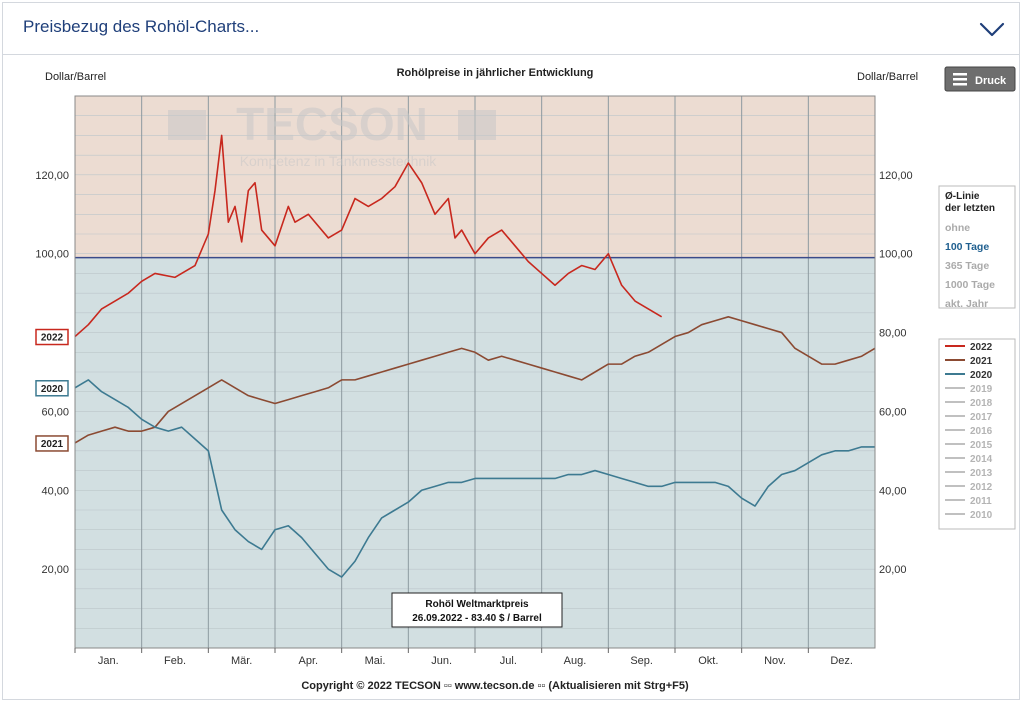 The image size is (1024, 704). Describe the element at coordinates (375, 661) in the screenshot. I see `x-tick-label: Mai.` at that location.